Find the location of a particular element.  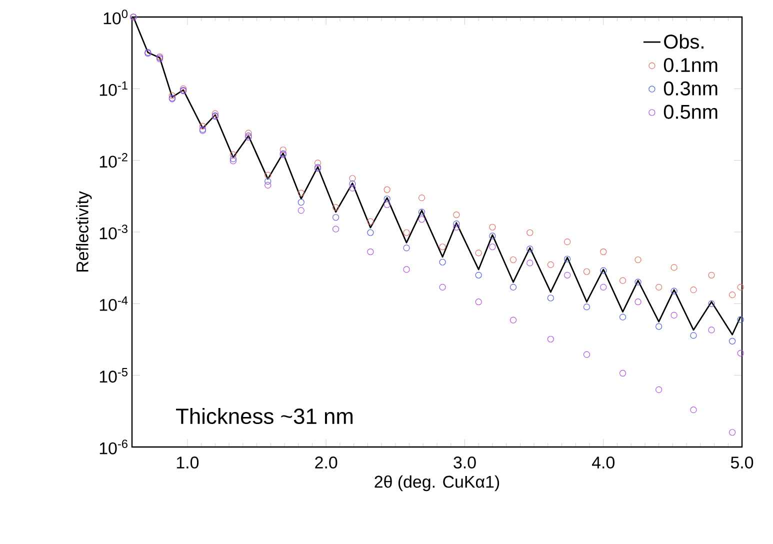

y-tick-label: 10$^{-2}$ is located at coordinates (114, 160).